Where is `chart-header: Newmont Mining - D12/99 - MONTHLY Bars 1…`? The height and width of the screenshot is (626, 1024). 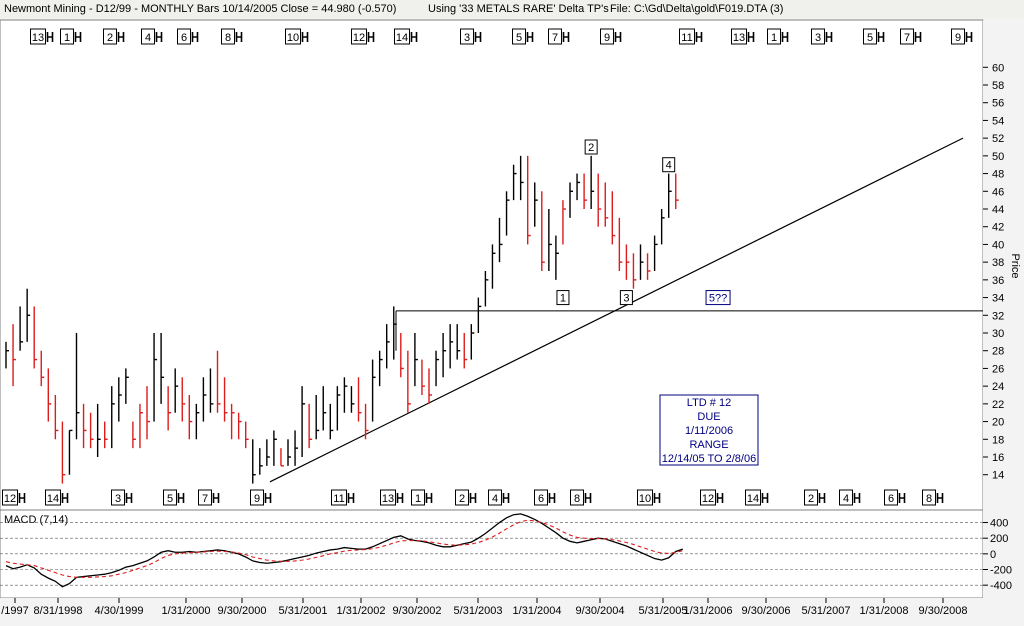 chart-header: Newmont Mining - D12/99 - MONTHLY Bars 1… is located at coordinates (512, 9).